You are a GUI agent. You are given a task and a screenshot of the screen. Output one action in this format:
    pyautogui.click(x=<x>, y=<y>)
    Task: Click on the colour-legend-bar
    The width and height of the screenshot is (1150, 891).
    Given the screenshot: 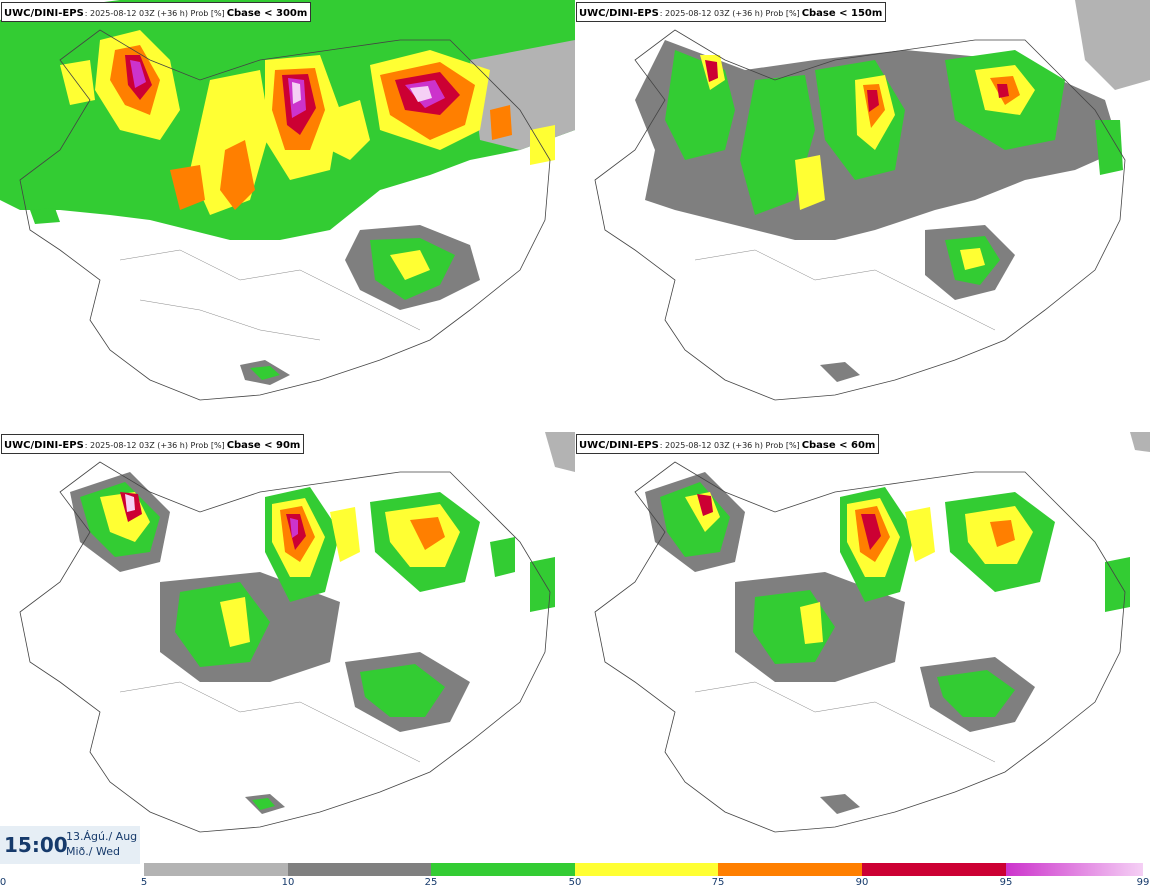 What is the action you would take?
    pyautogui.click(x=647, y=869)
    